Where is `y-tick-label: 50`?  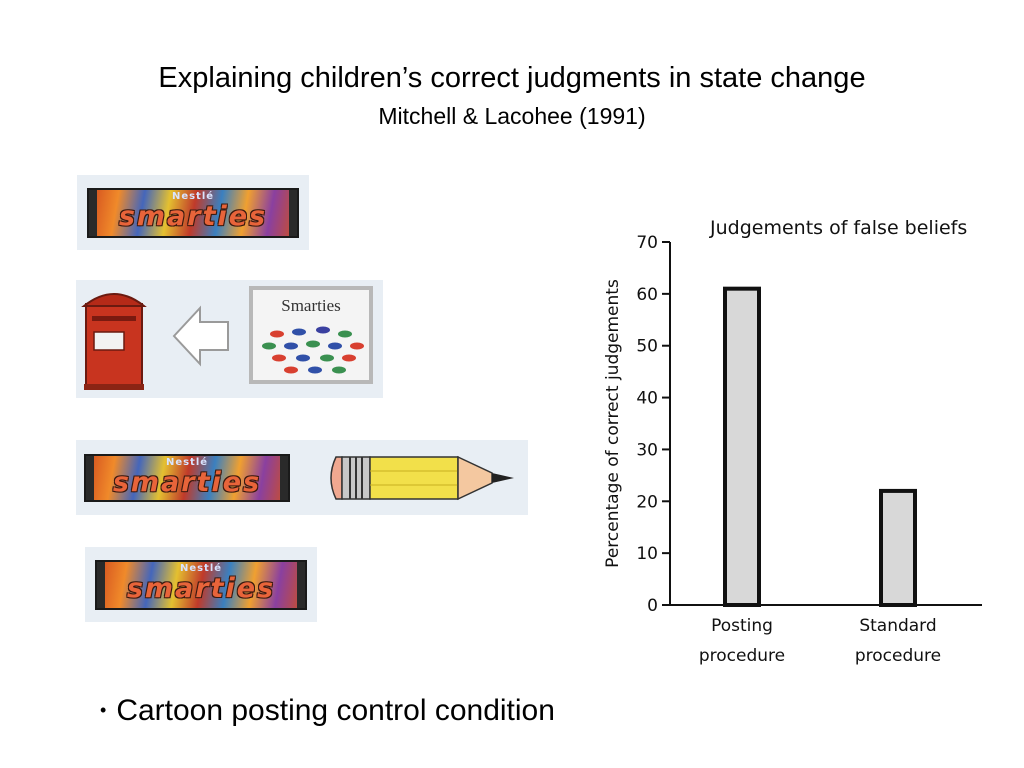 y-tick-label: 50 is located at coordinates (647, 347).